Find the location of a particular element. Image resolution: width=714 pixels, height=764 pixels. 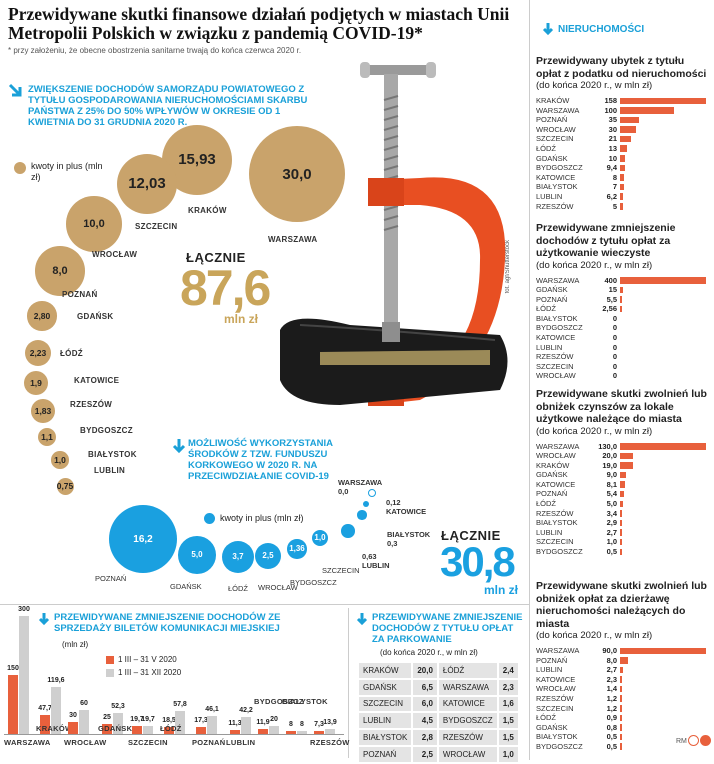

arrow-down-icon is located at coordinates (548, 29).